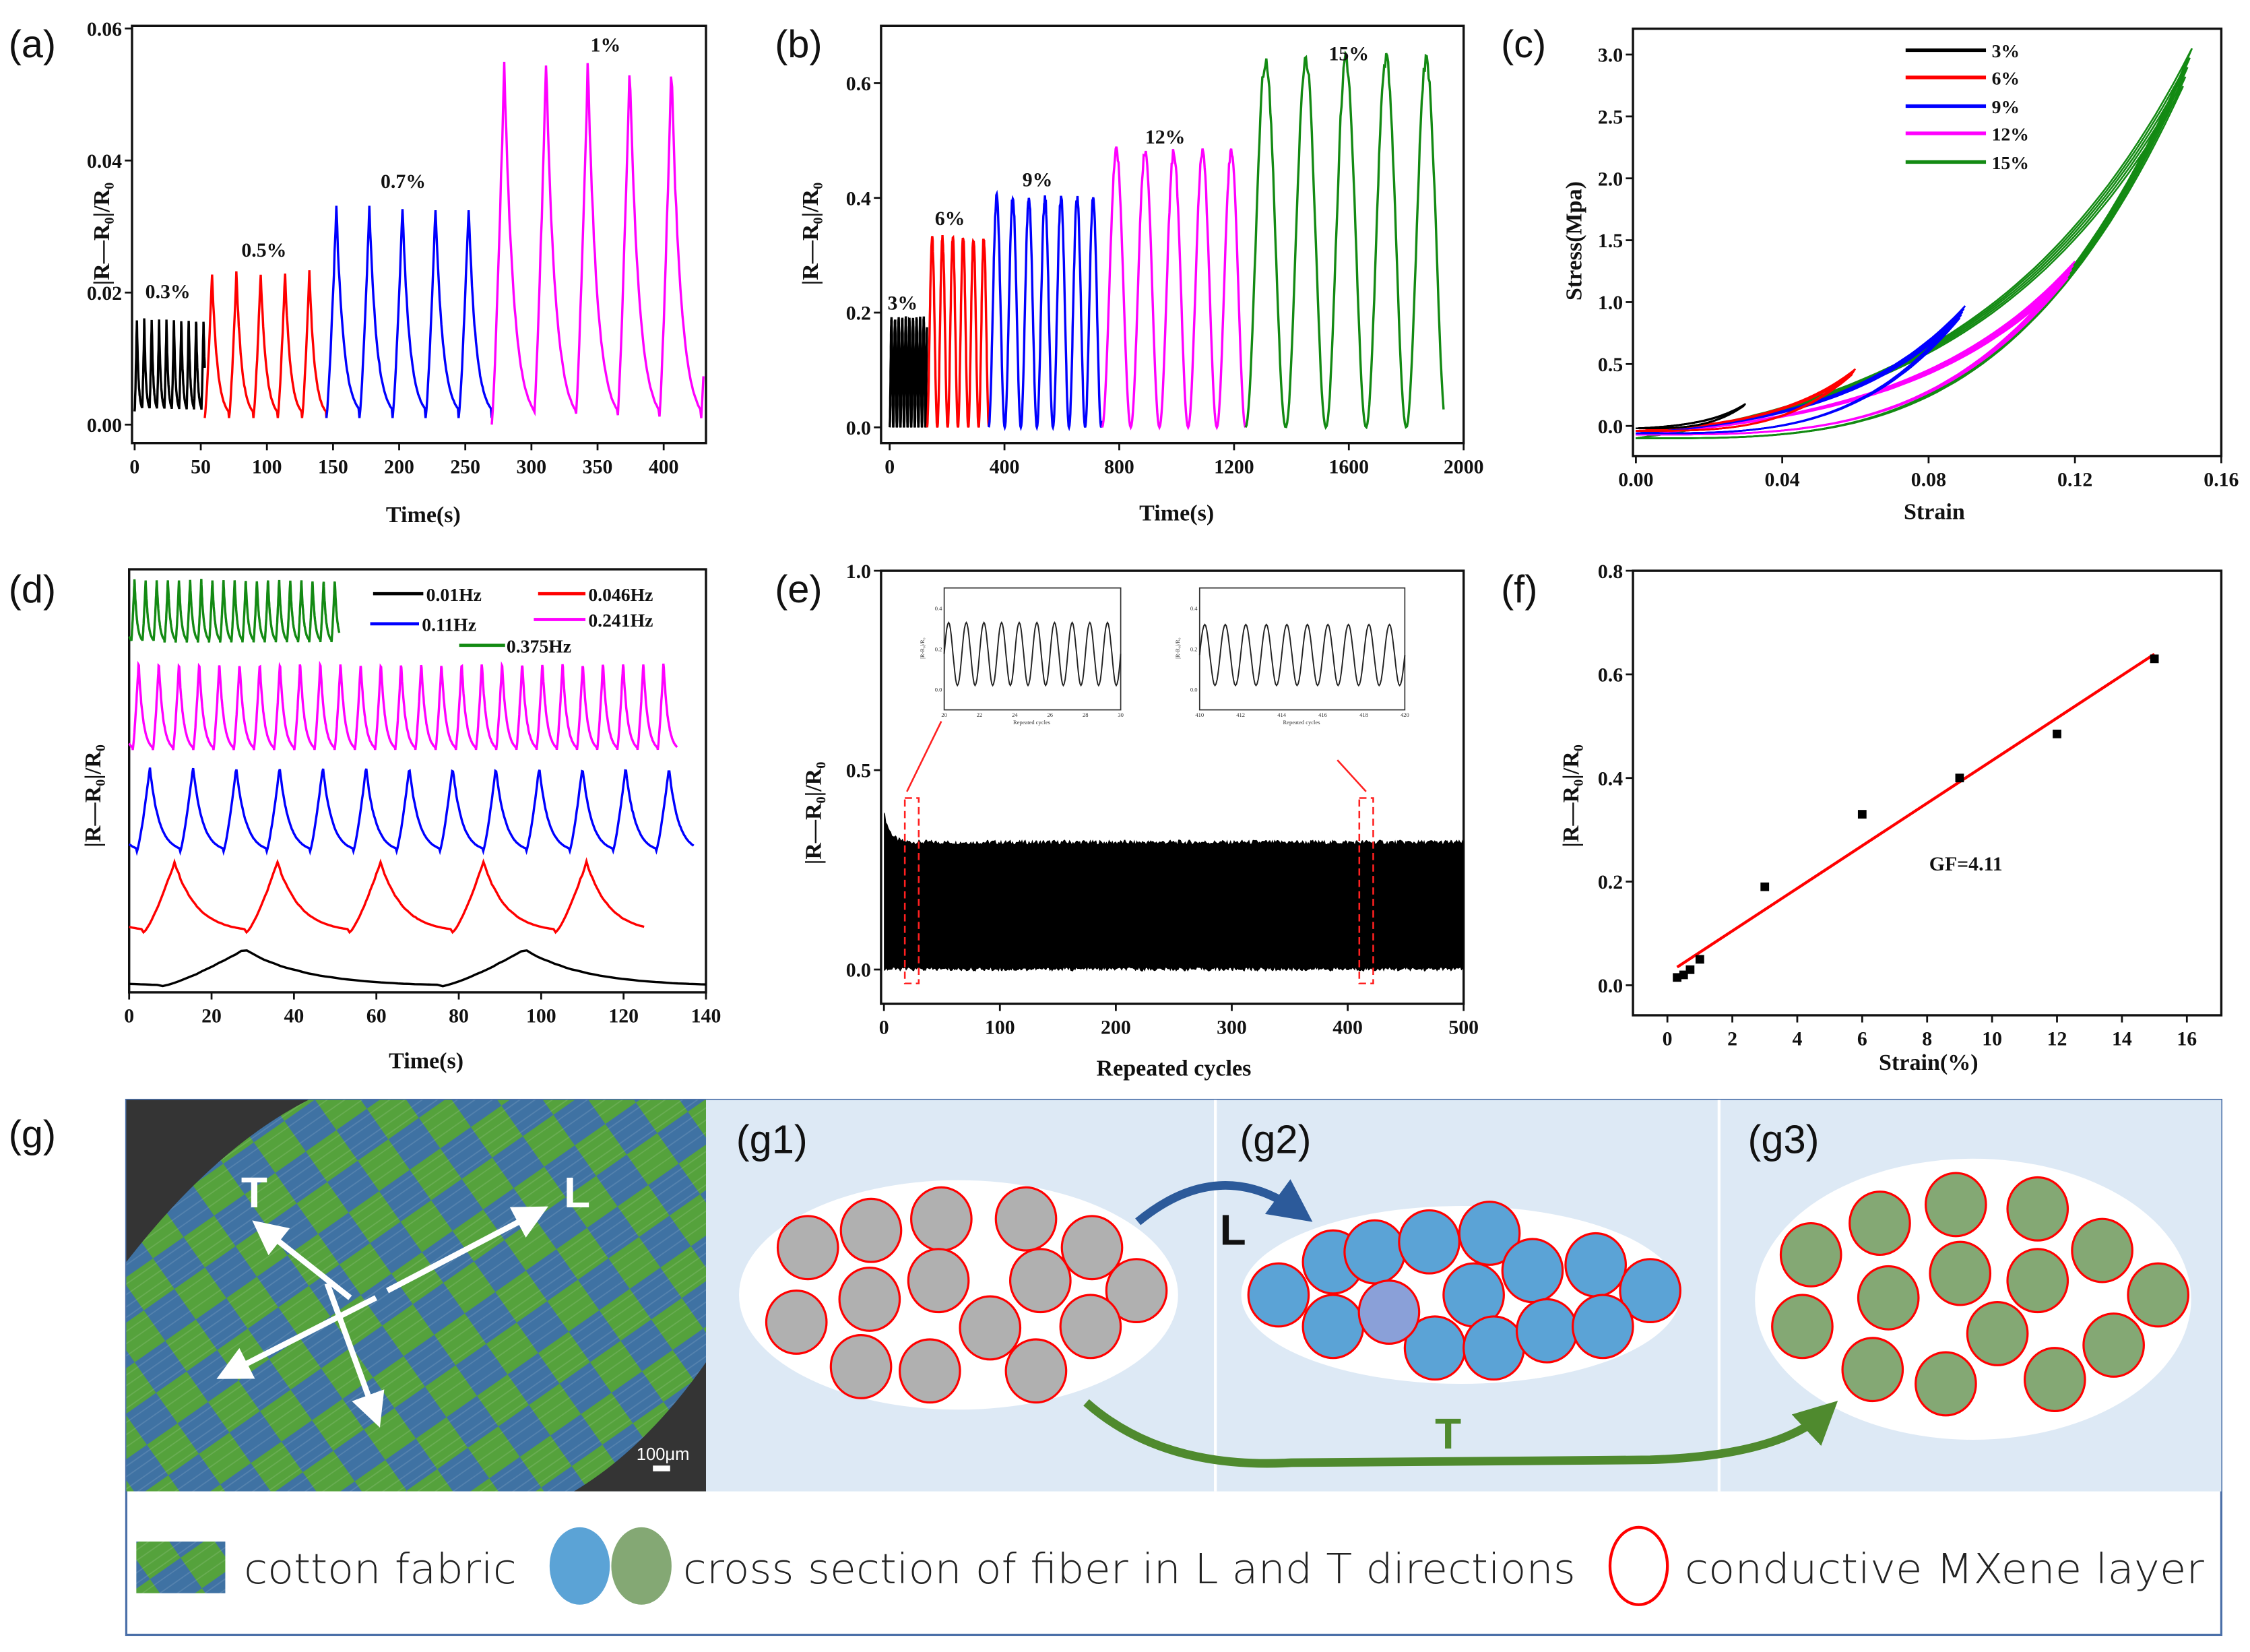 This screenshot has height=1652, width=2250. What do you see at coordinates (1176, 513) in the screenshot?
I see `xlabel-b: Time(s)` at bounding box center [1176, 513].